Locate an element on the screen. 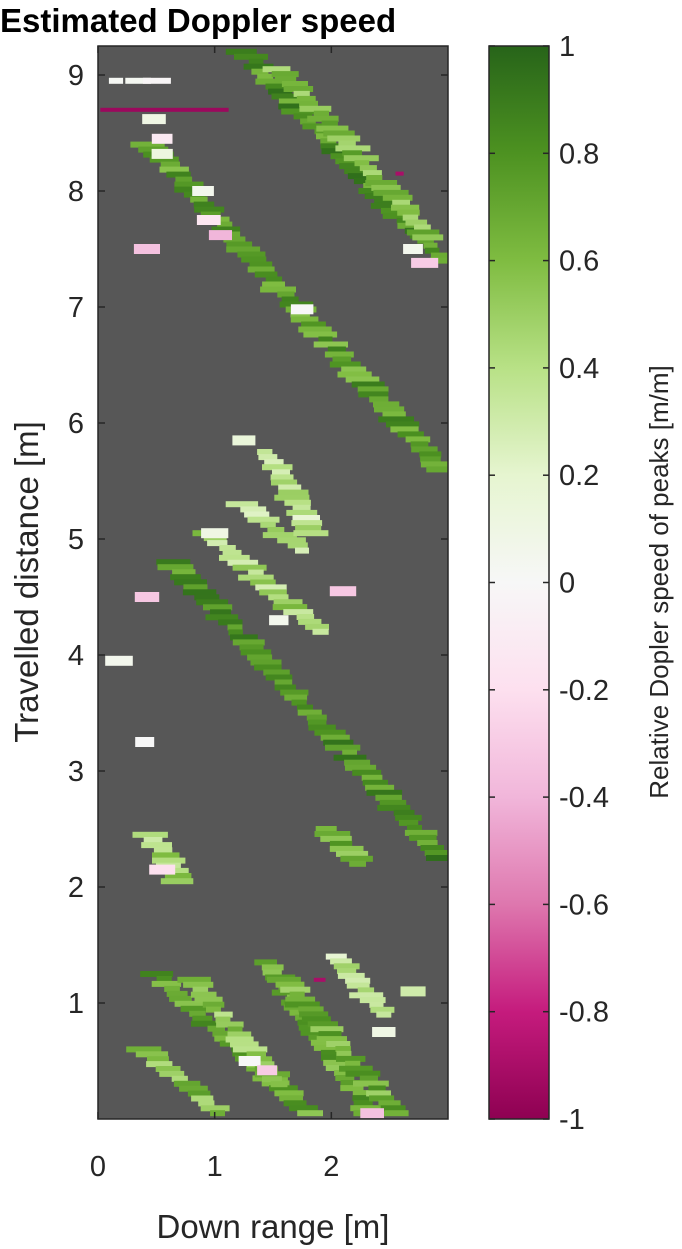 Image resolution: width=682 pixels, height=1249 pixels. colorbar-tick-label: 0.6 is located at coordinates (579, 262).